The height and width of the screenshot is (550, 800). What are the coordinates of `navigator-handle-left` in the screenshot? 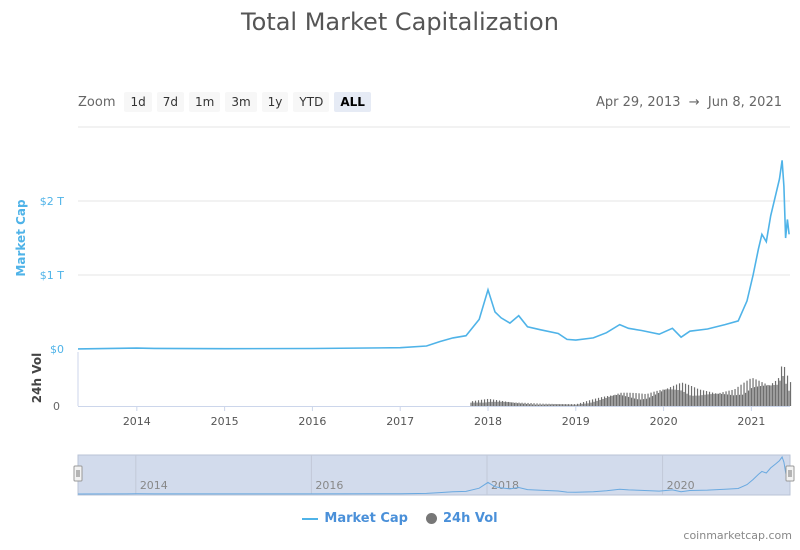 It's located at (78, 473).